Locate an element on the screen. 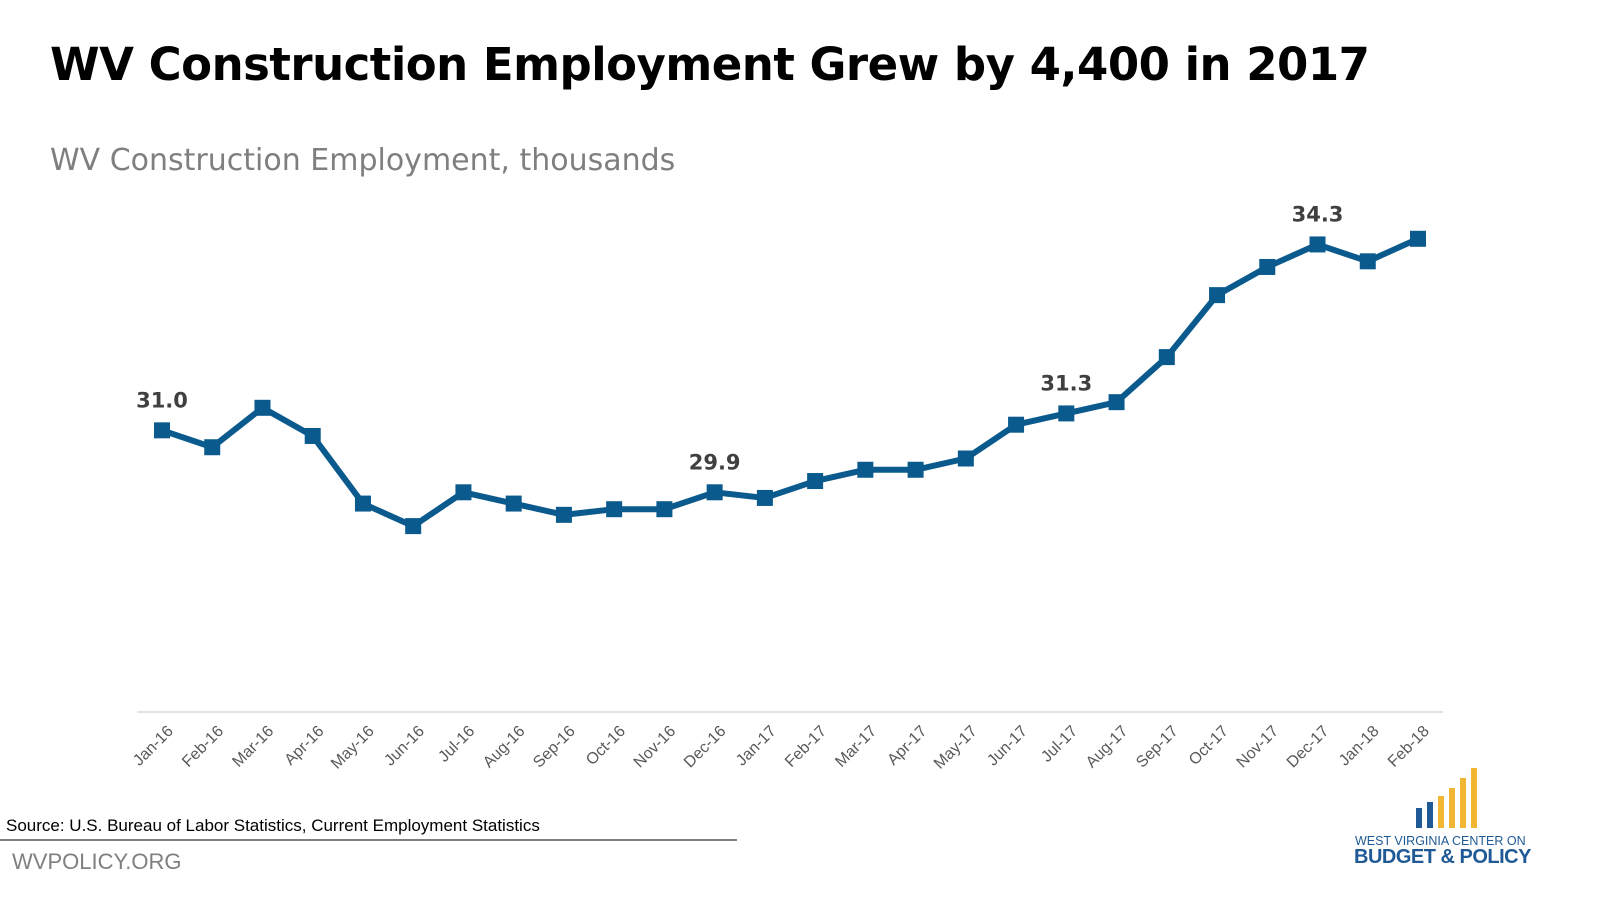 The width and height of the screenshot is (1598, 900). data-label: 34.3 is located at coordinates (1318, 214).